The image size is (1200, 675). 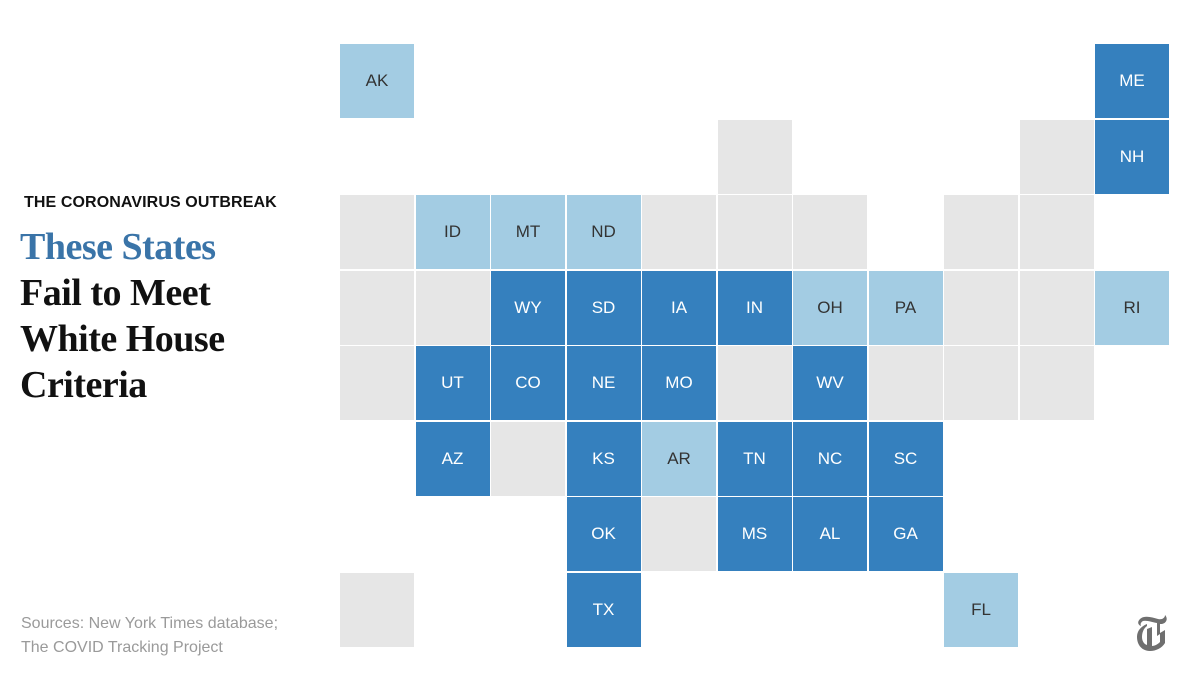 What do you see at coordinates (830, 307) in the screenshot?
I see `state-tile-oh: OH` at bounding box center [830, 307].